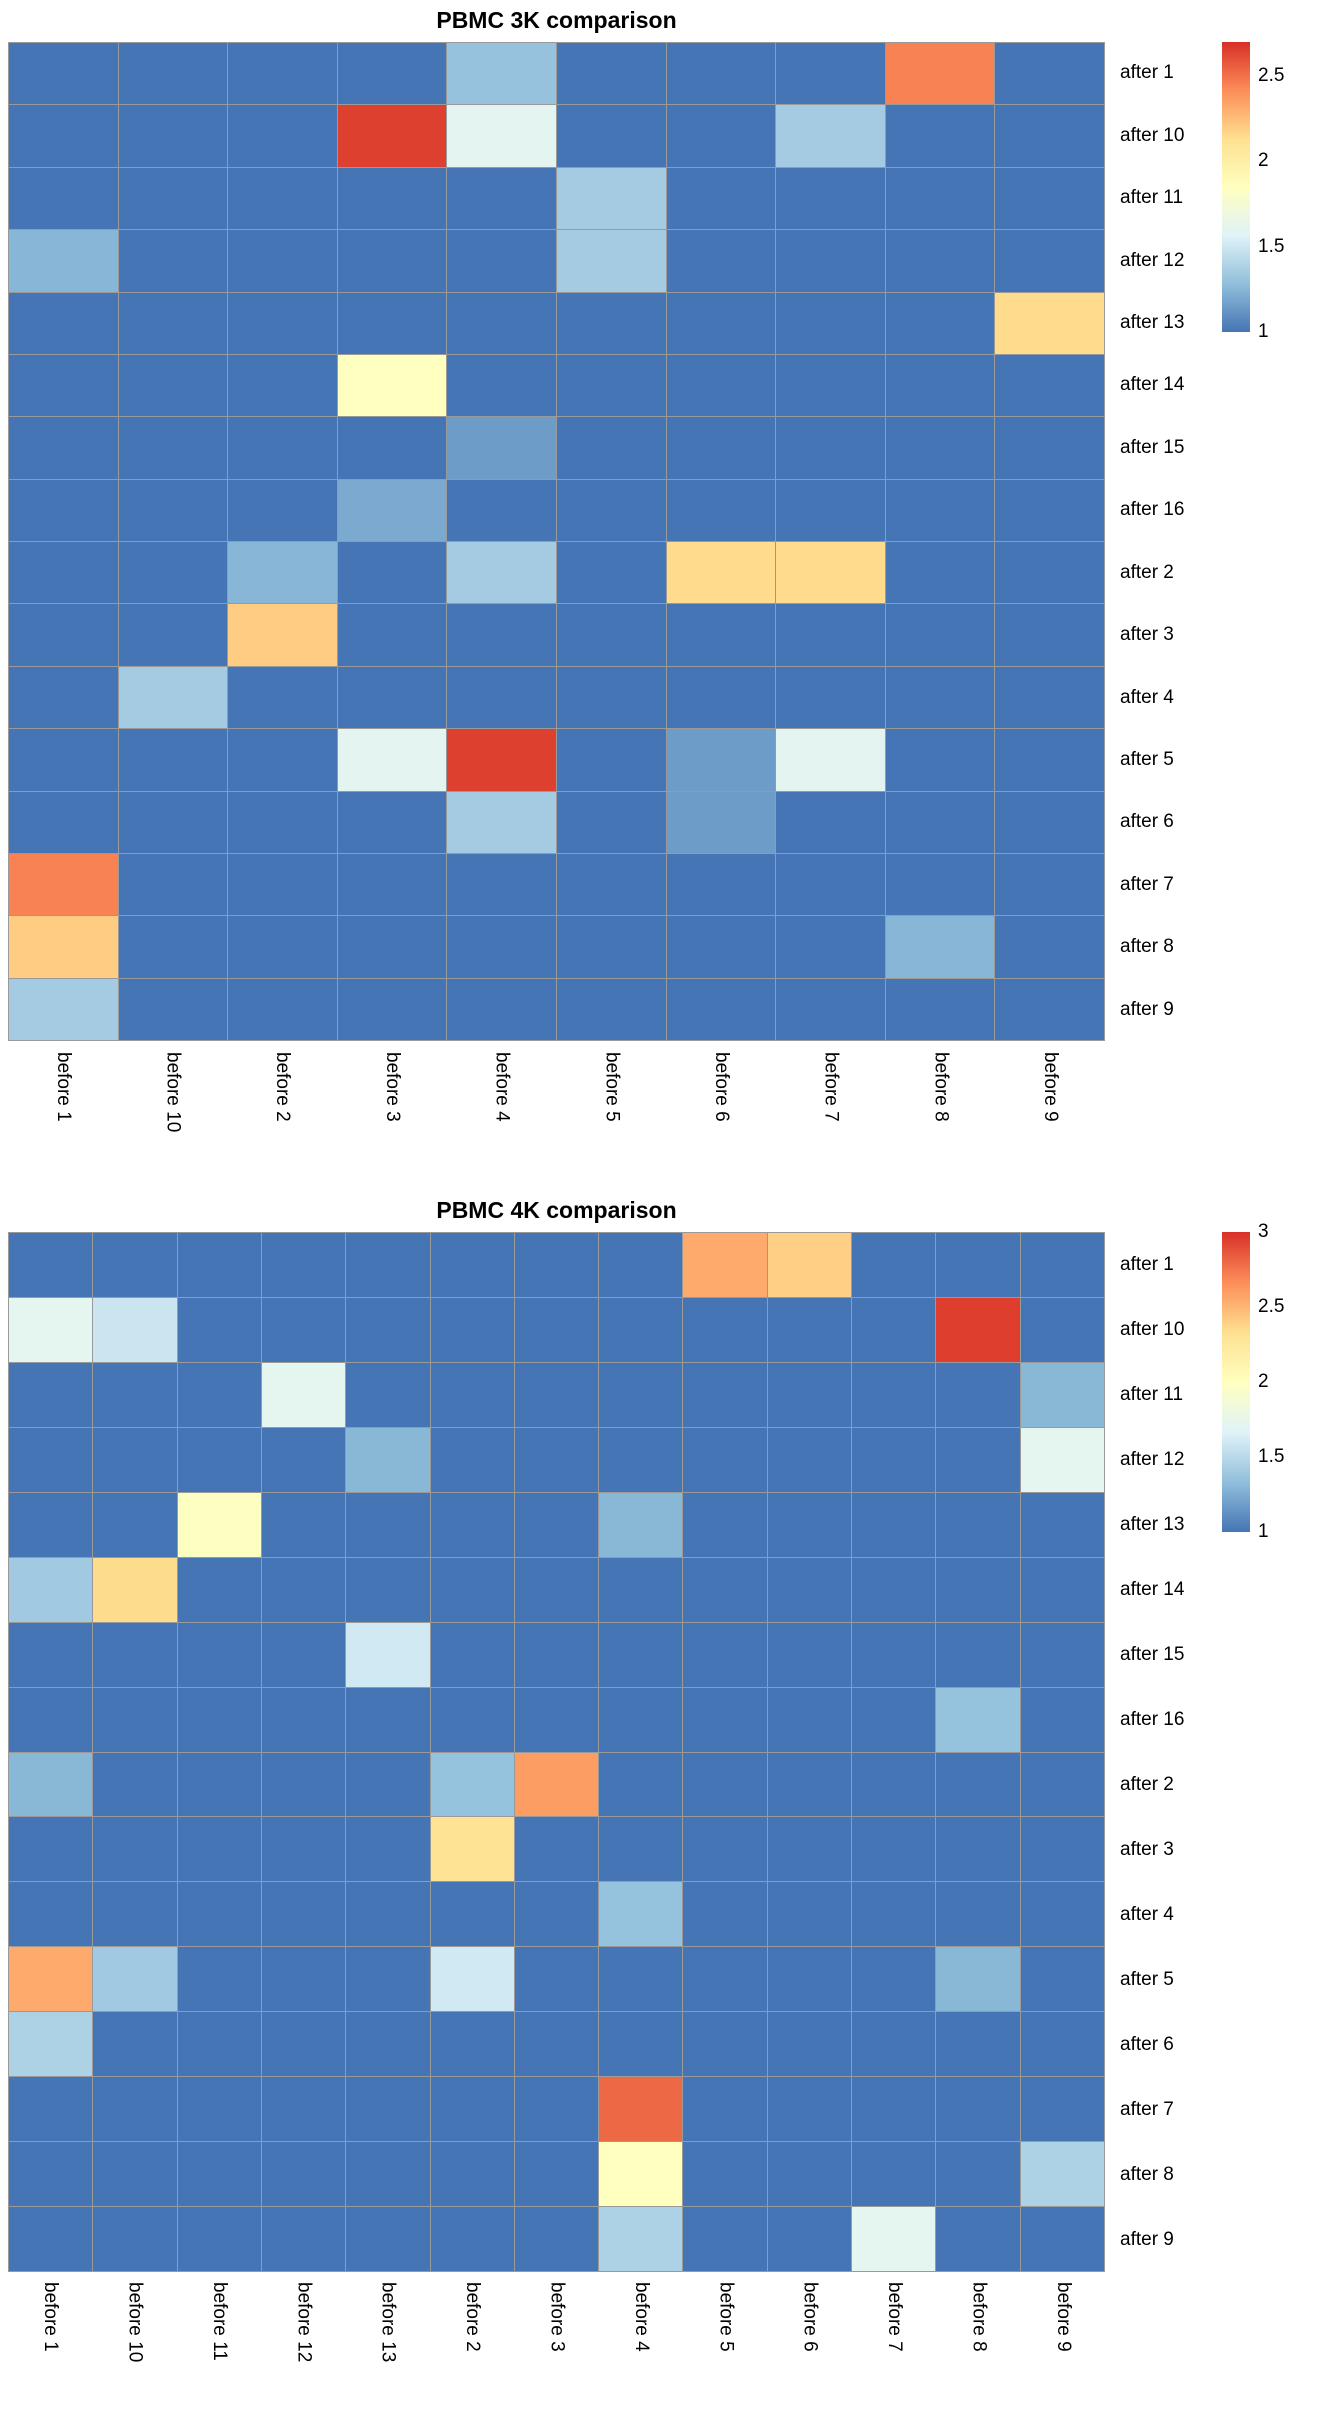 The width and height of the screenshot is (1344, 2419). Describe the element at coordinates (1147, 760) in the screenshot. I see `row-label: after 5` at that location.